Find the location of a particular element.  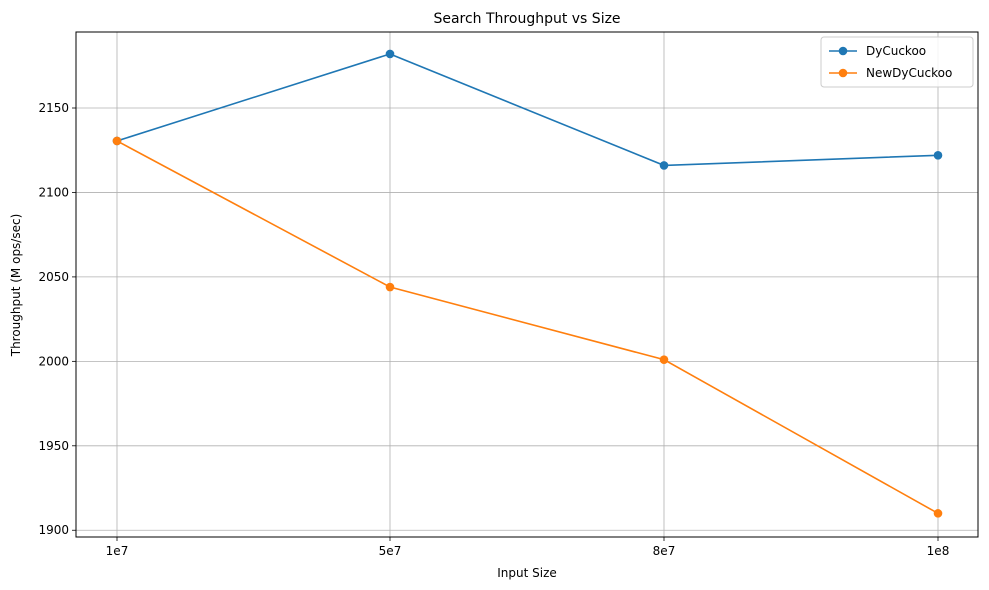

y-tick-label: 1900 is located at coordinates (53, 530).